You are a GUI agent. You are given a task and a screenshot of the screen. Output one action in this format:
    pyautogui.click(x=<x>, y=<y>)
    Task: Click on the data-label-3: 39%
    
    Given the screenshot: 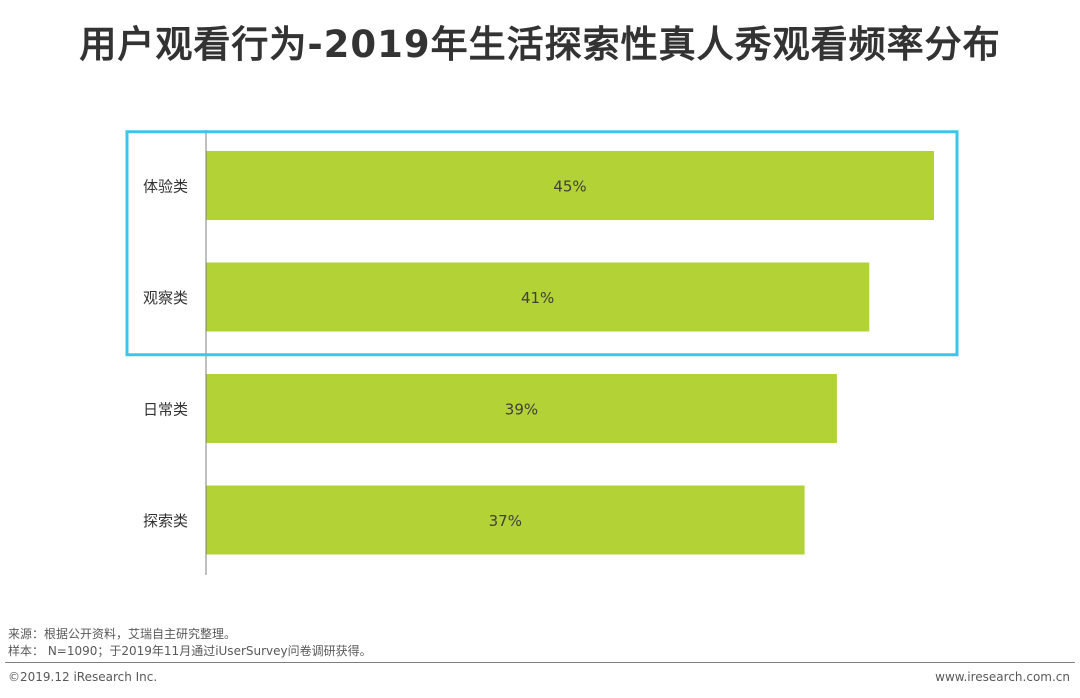 What is the action you would take?
    pyautogui.click(x=521, y=410)
    